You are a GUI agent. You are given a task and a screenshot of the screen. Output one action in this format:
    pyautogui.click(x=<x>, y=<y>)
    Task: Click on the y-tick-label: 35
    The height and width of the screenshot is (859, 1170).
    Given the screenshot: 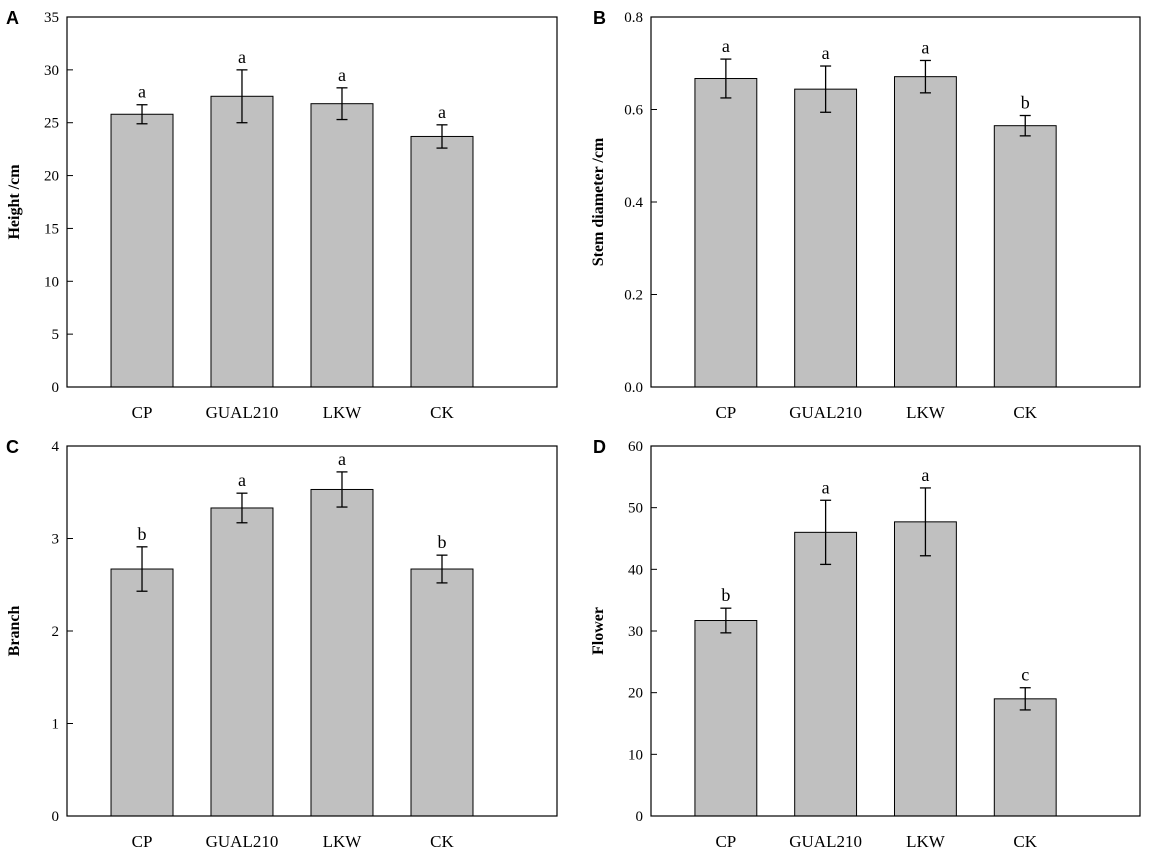 What is the action you would take?
    pyautogui.click(x=51, y=18)
    